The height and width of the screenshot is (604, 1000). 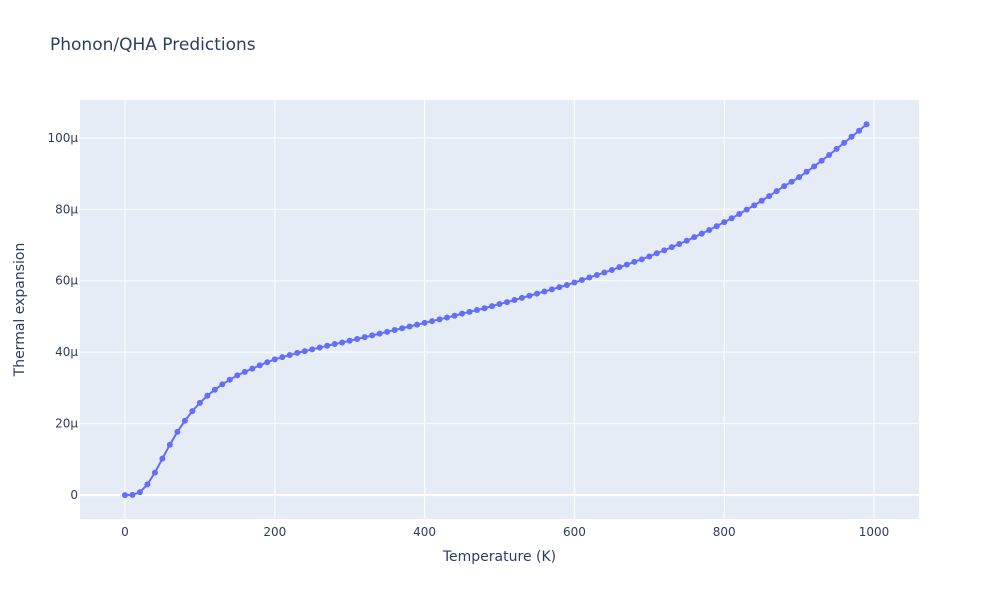 What do you see at coordinates (74, 495) in the screenshot?
I see `y-tick-label: 0` at bounding box center [74, 495].